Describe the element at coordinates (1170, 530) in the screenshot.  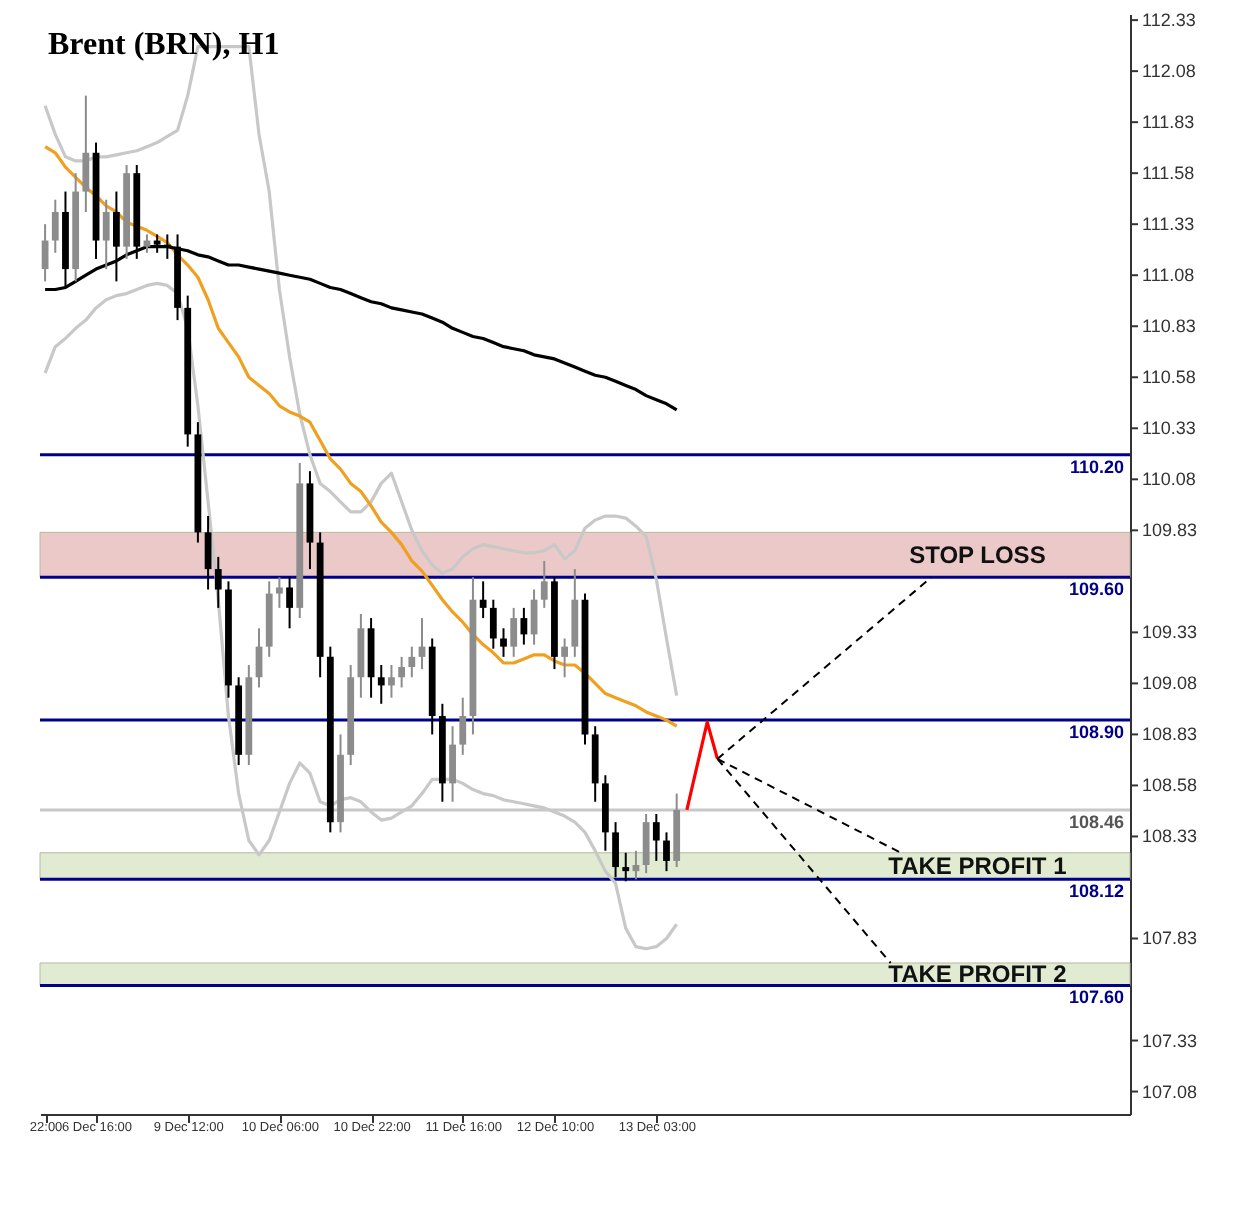
I see `y-tick-label: 109.83` at that location.